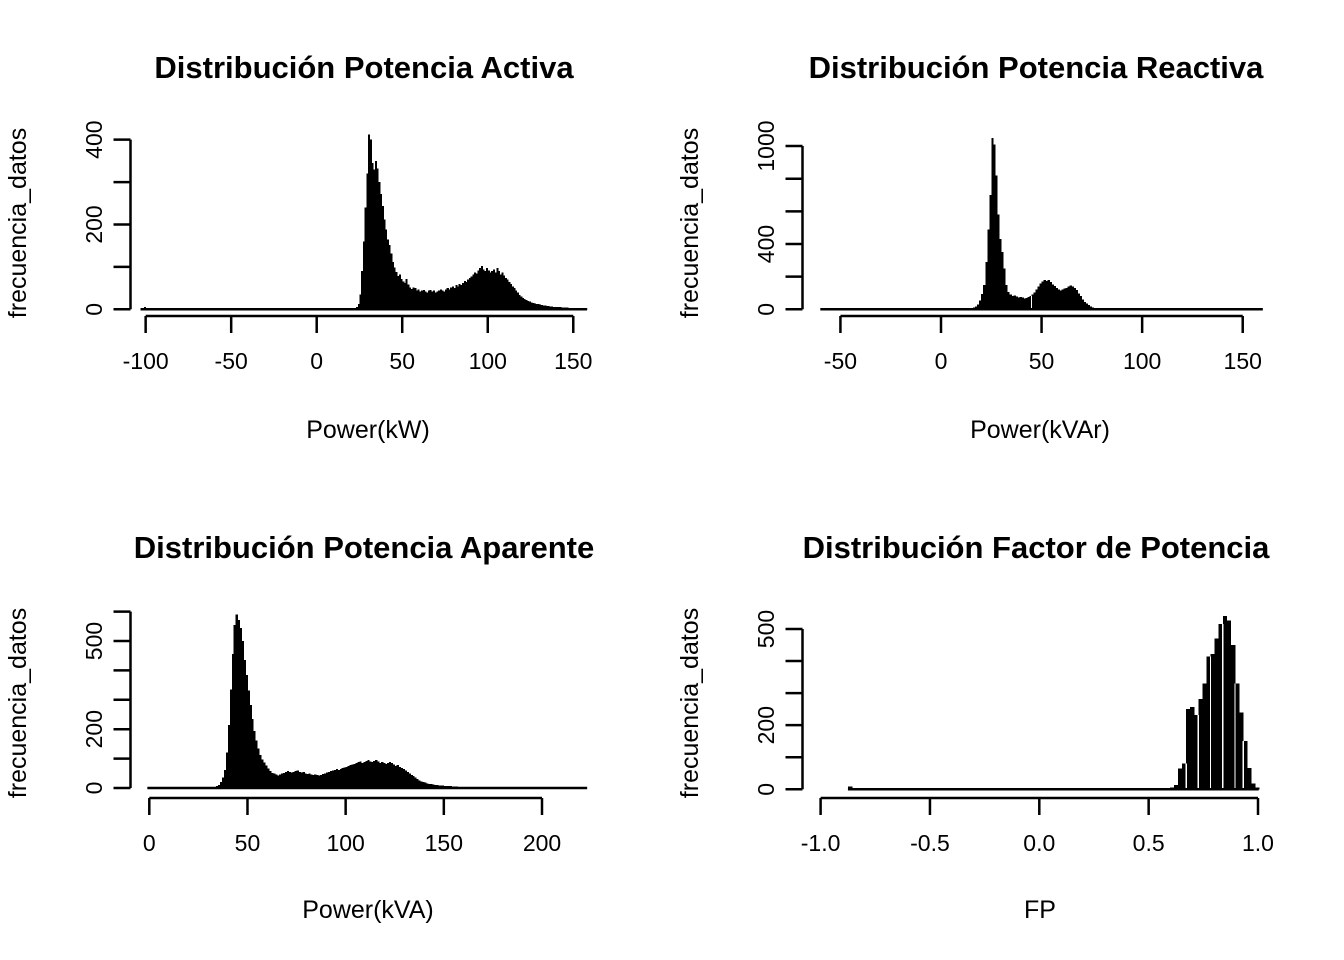  I want to click on x-axis-label: FP, so click(1040, 910).